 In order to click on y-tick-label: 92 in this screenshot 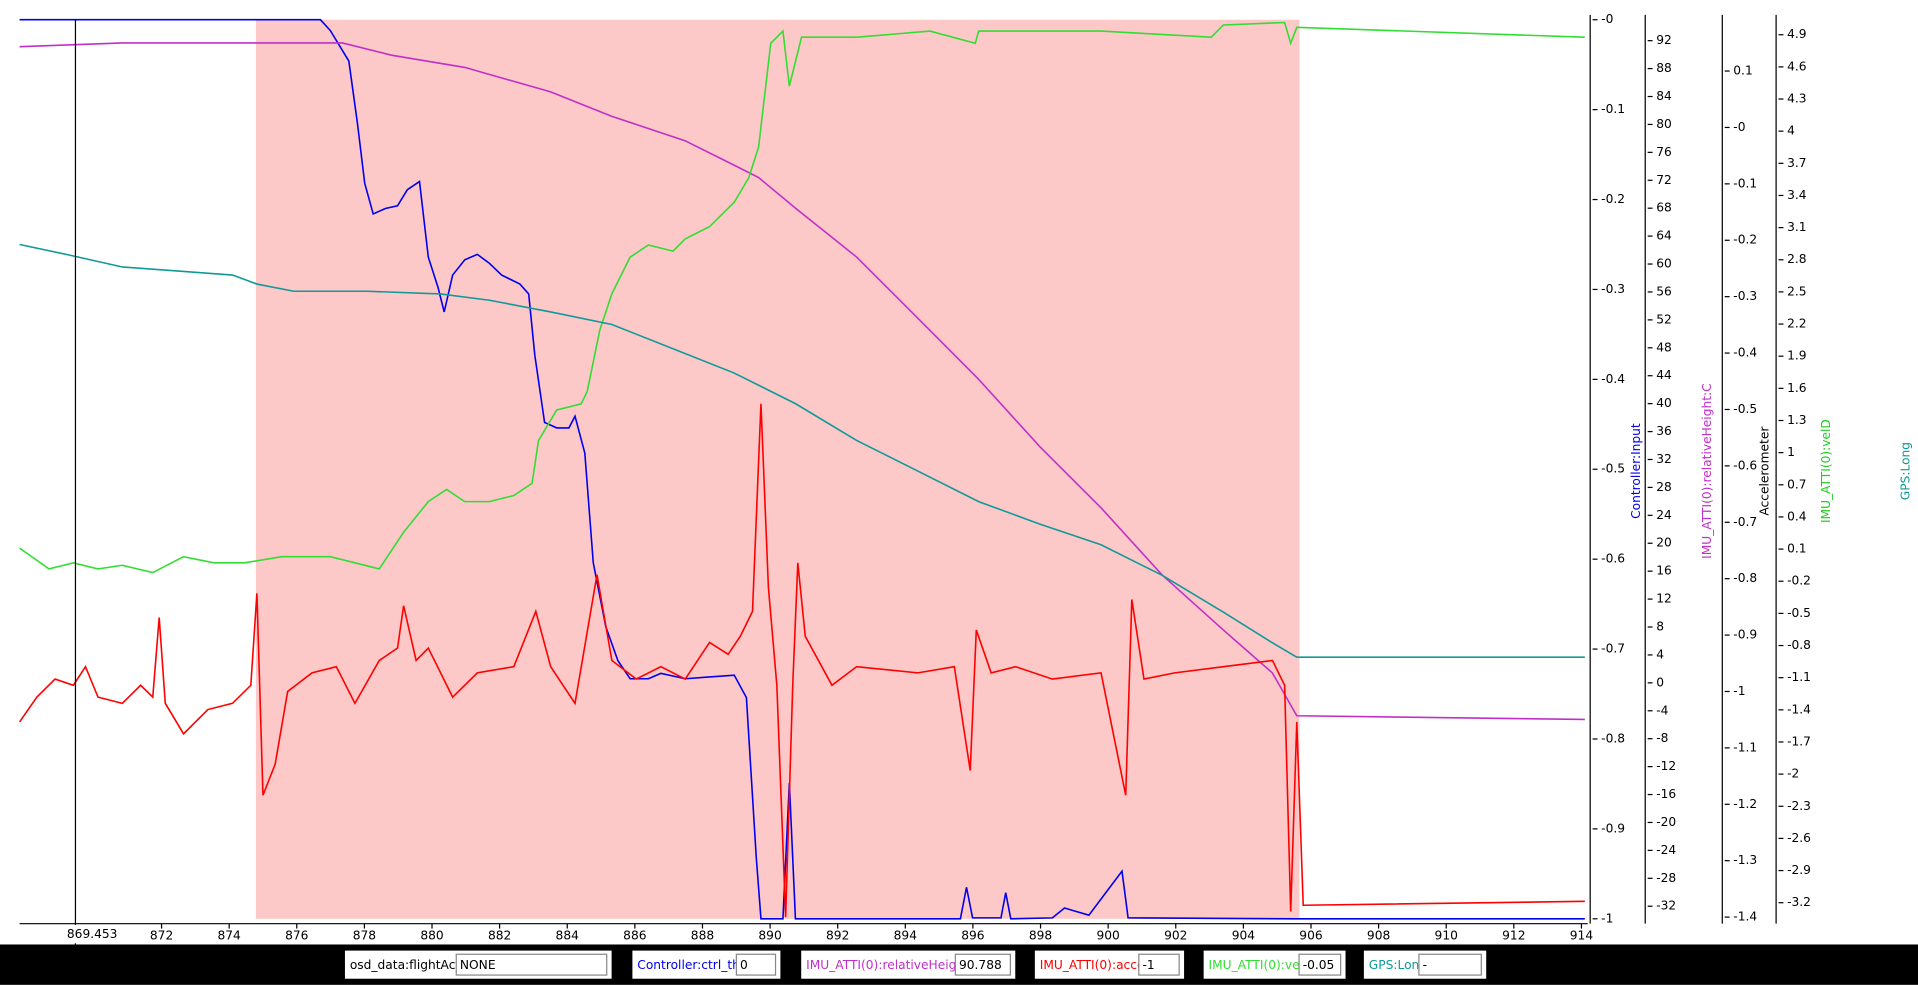, I will do `click(1664, 40)`.